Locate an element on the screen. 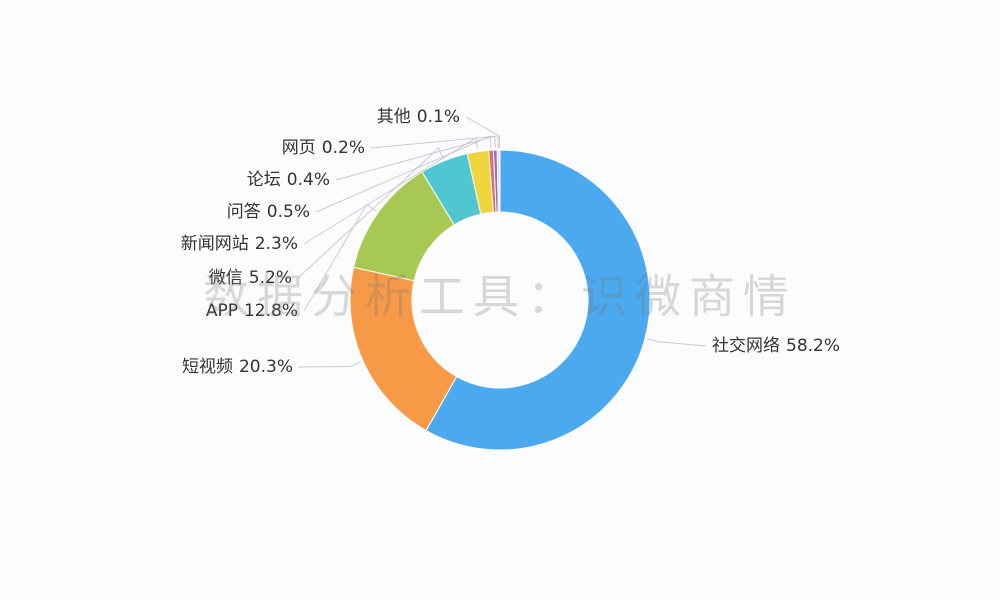 This screenshot has height=600, width=1000. slice-value: 0.1% is located at coordinates (438, 117).